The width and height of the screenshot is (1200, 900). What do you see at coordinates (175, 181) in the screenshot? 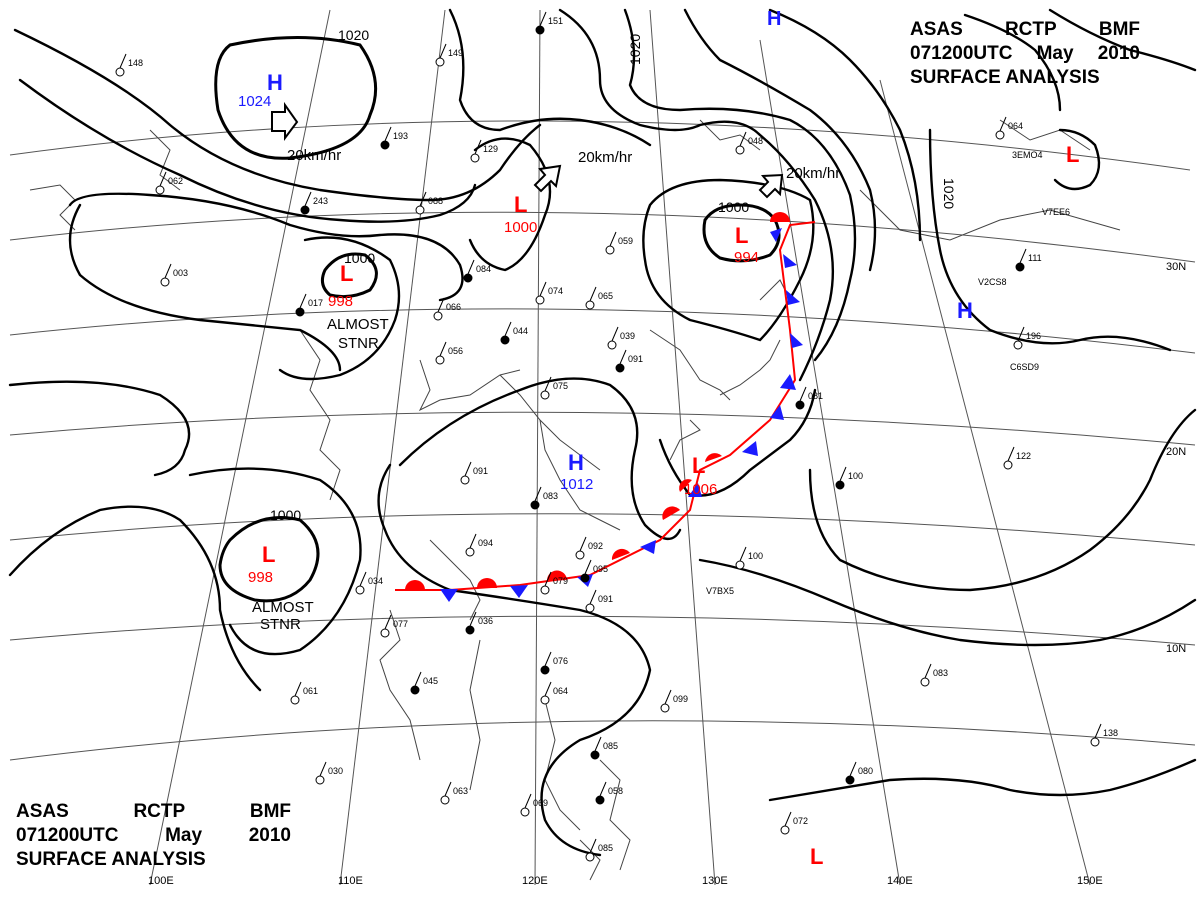
I see `station-pressure: 062` at bounding box center [175, 181].